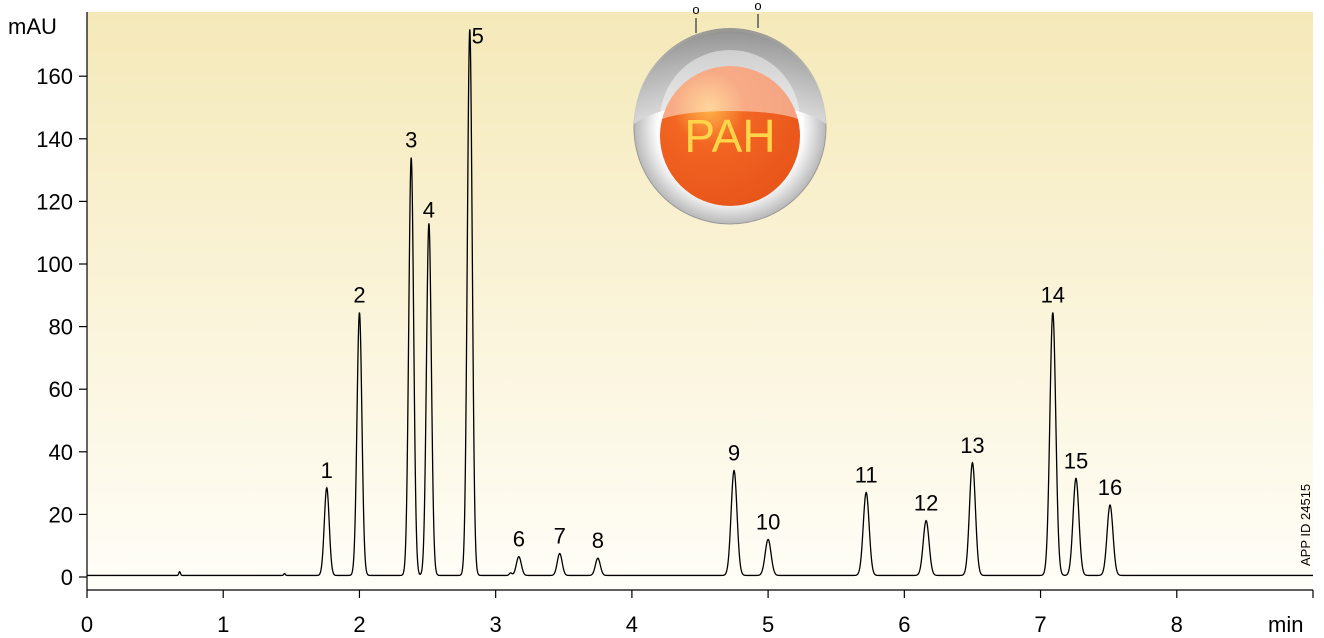 The image size is (1324, 638). Describe the element at coordinates (632, 624) in the screenshot. I see `x-tick-label: 4` at that location.